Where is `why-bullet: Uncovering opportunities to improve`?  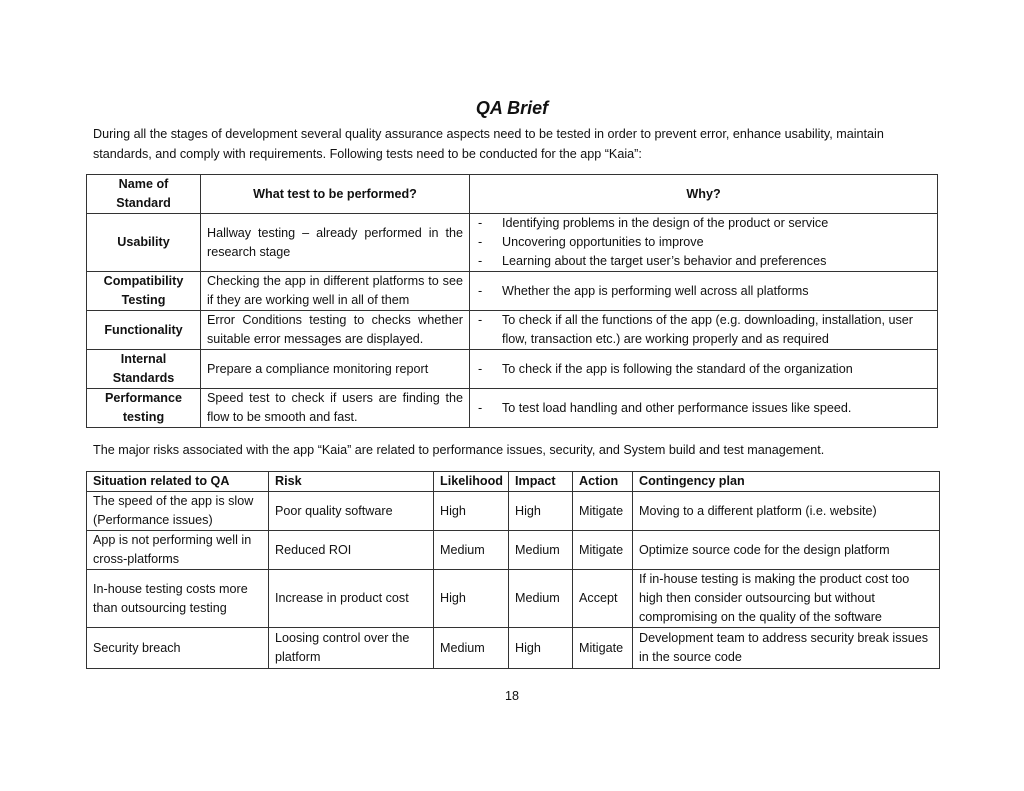
why-bullet: Uncovering opportunities to improve is located at coordinates (703, 242).